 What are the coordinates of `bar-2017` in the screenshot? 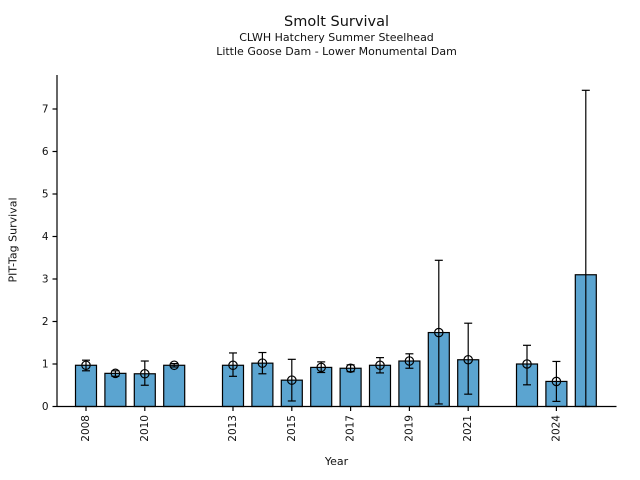 It's located at (350, 387).